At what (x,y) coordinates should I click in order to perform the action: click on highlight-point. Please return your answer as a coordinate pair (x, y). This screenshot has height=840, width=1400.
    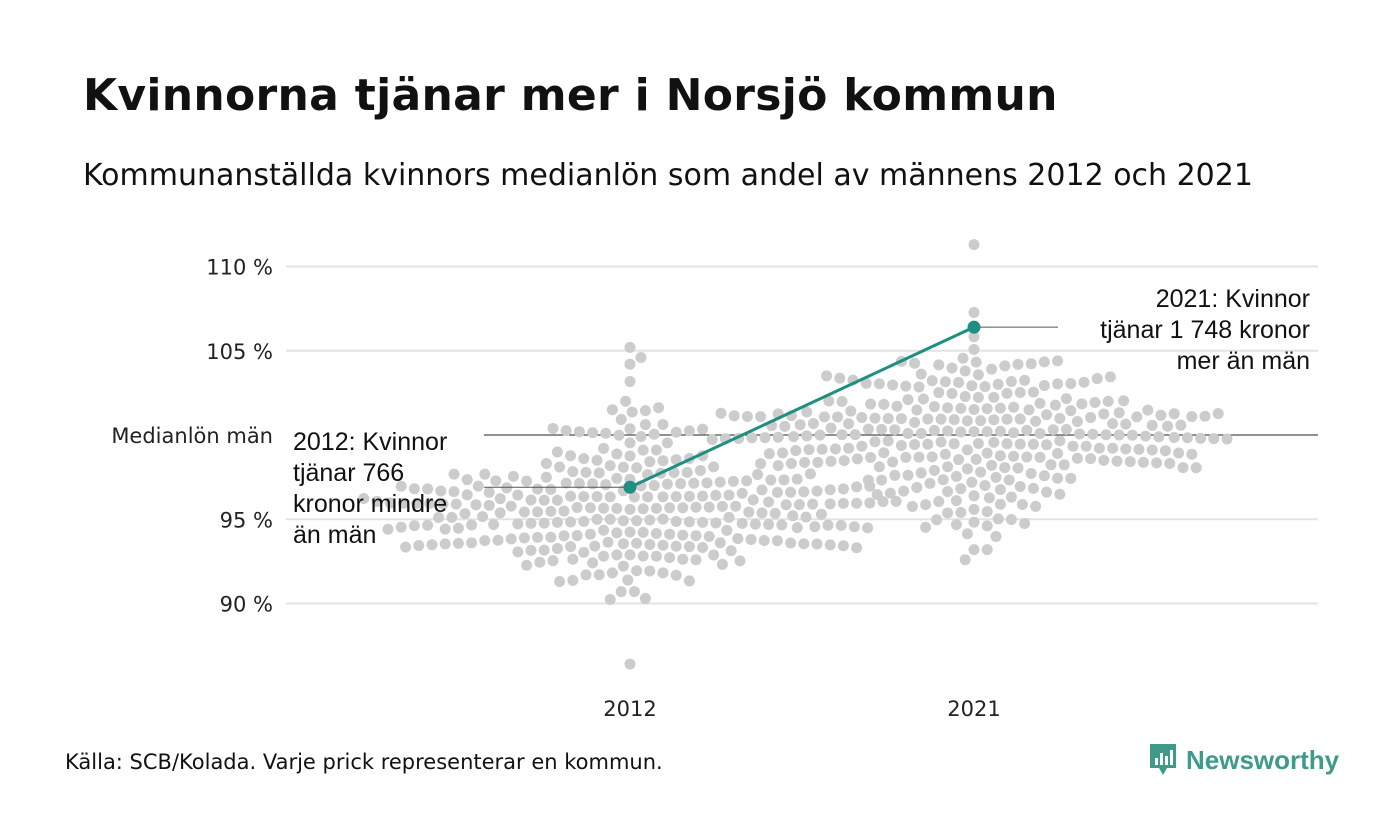
    Looking at the image, I should click on (974, 327).